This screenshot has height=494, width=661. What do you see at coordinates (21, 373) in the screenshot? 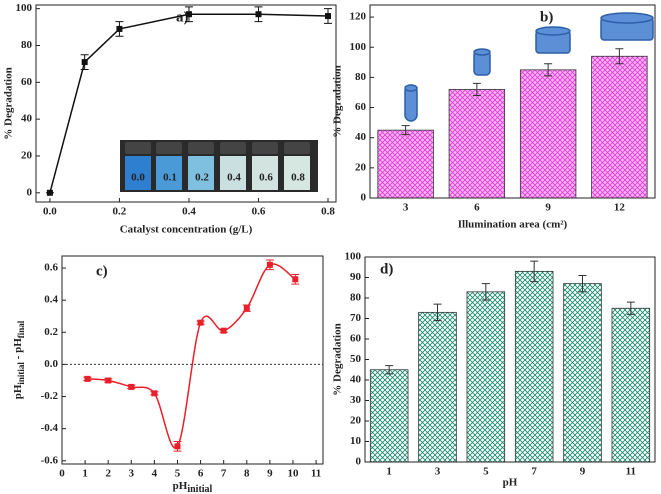
I see `y-label-sub: initial` at bounding box center [21, 373].